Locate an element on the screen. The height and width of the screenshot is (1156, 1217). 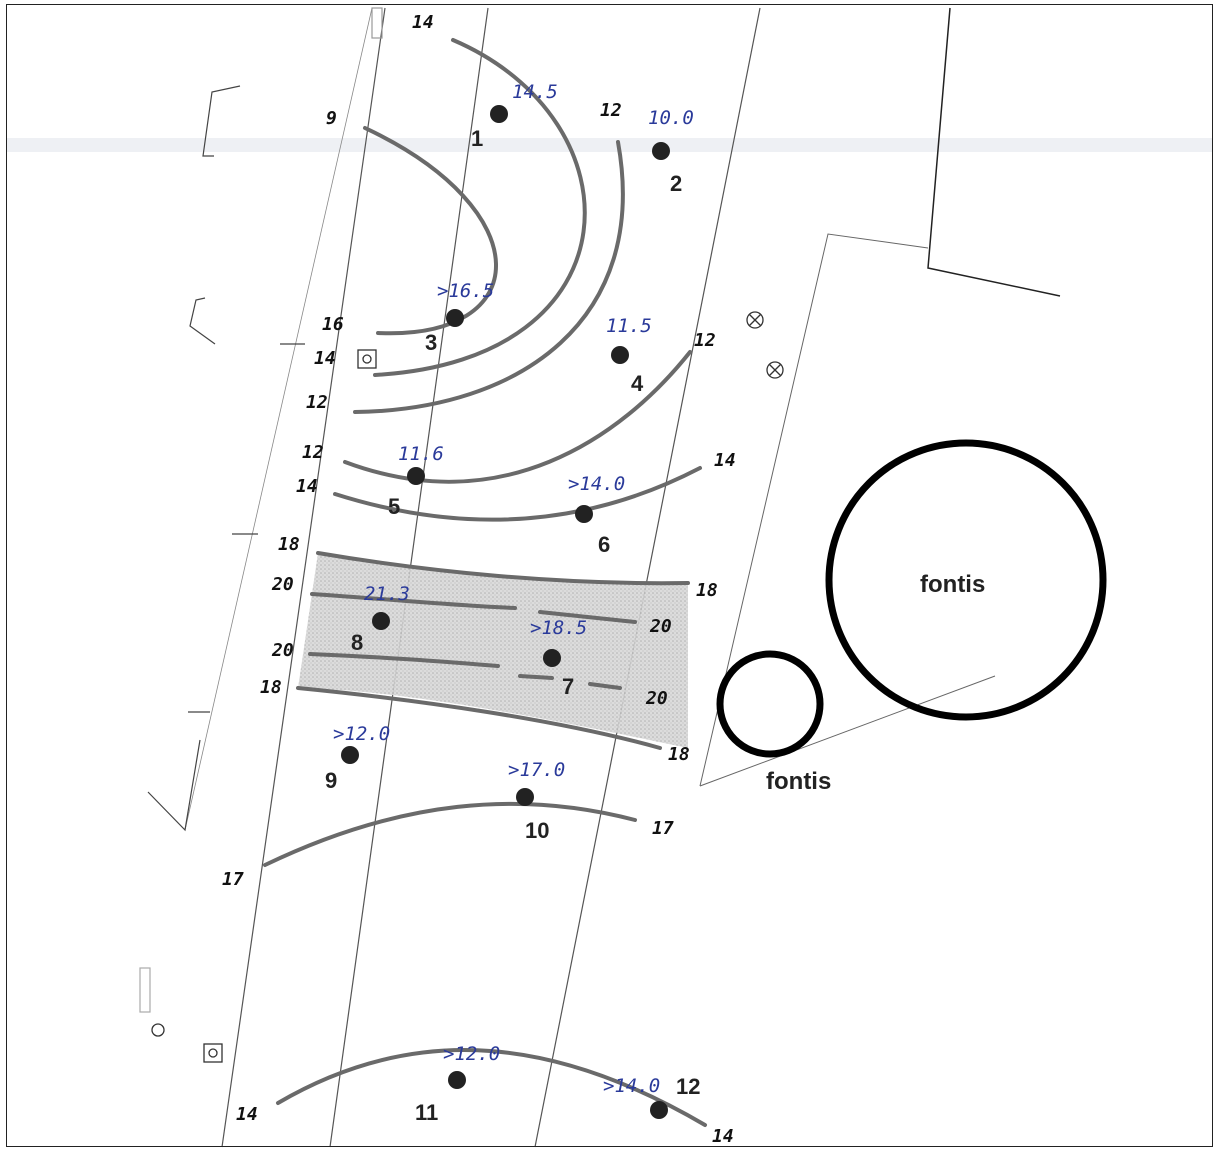
contour-c12 is located at coordinates (479, 718).